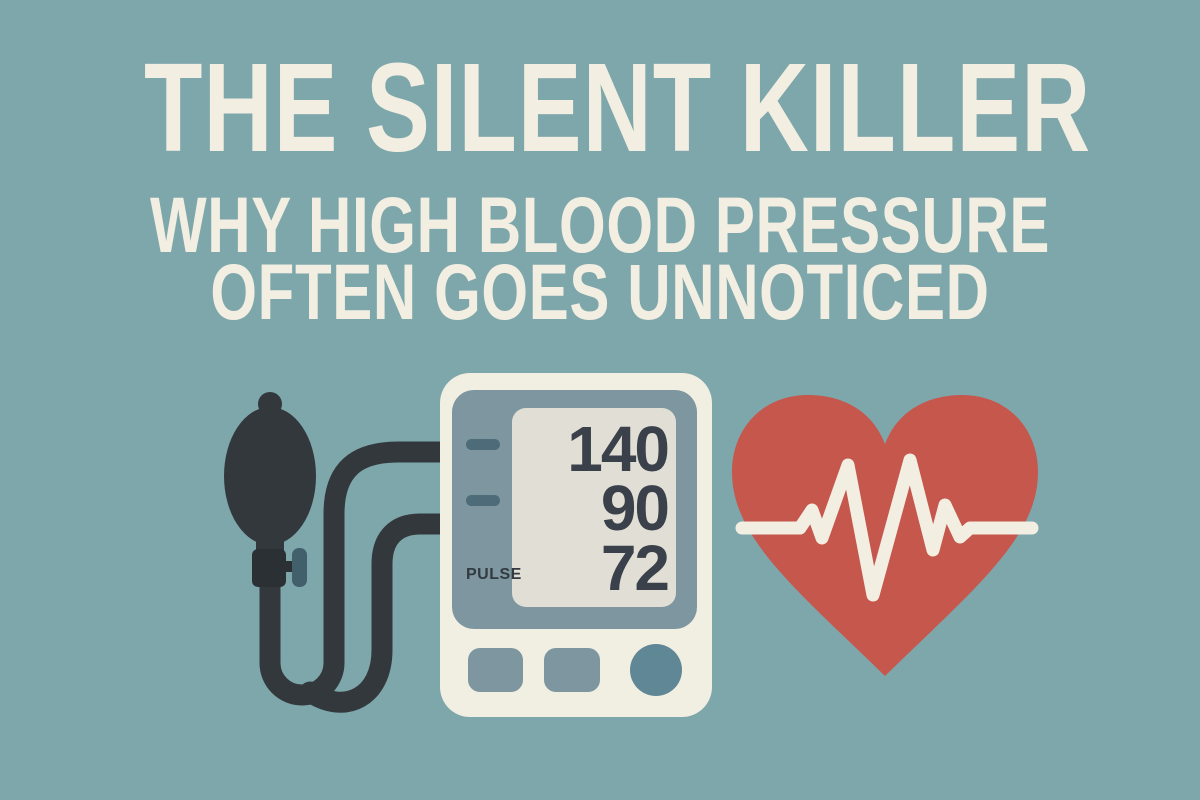 The width and height of the screenshot is (1200, 800). I want to click on valve-stem, so click(290, 566).